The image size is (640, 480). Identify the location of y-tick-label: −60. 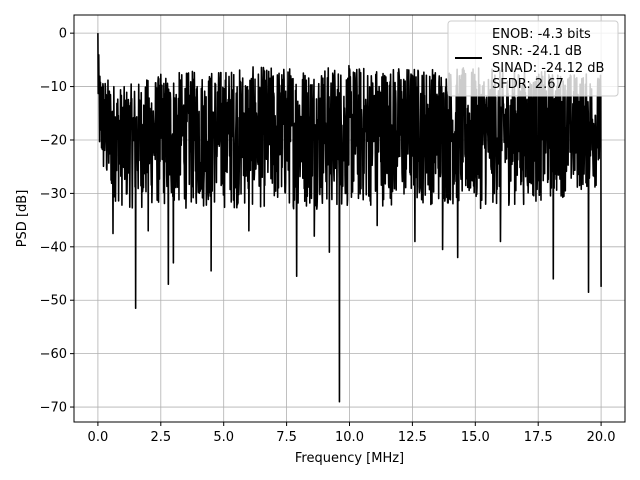
(53, 354).